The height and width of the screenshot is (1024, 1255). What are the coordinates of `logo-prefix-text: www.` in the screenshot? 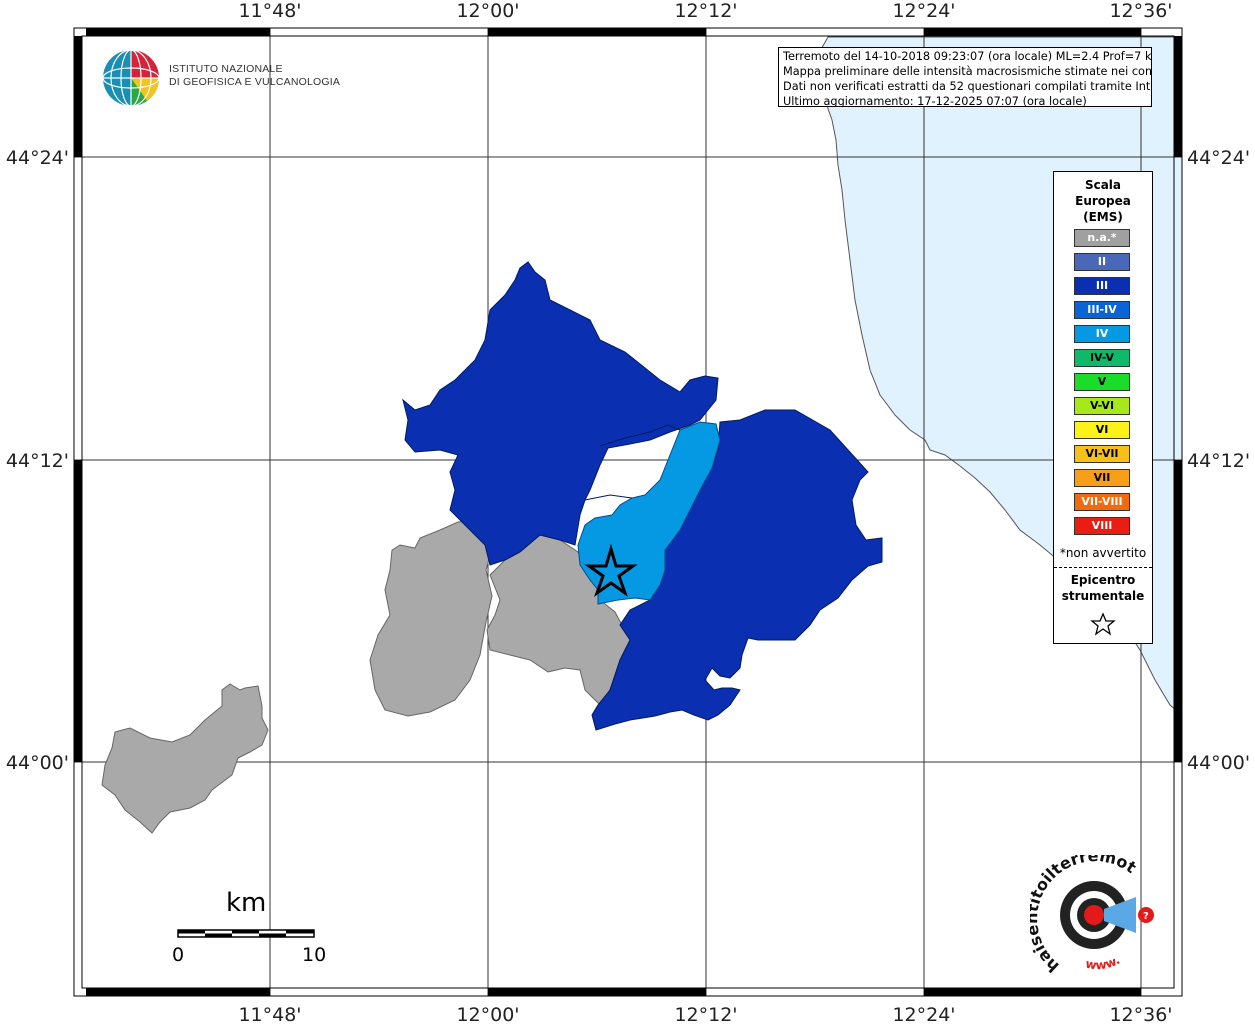 It's located at (1103, 962).